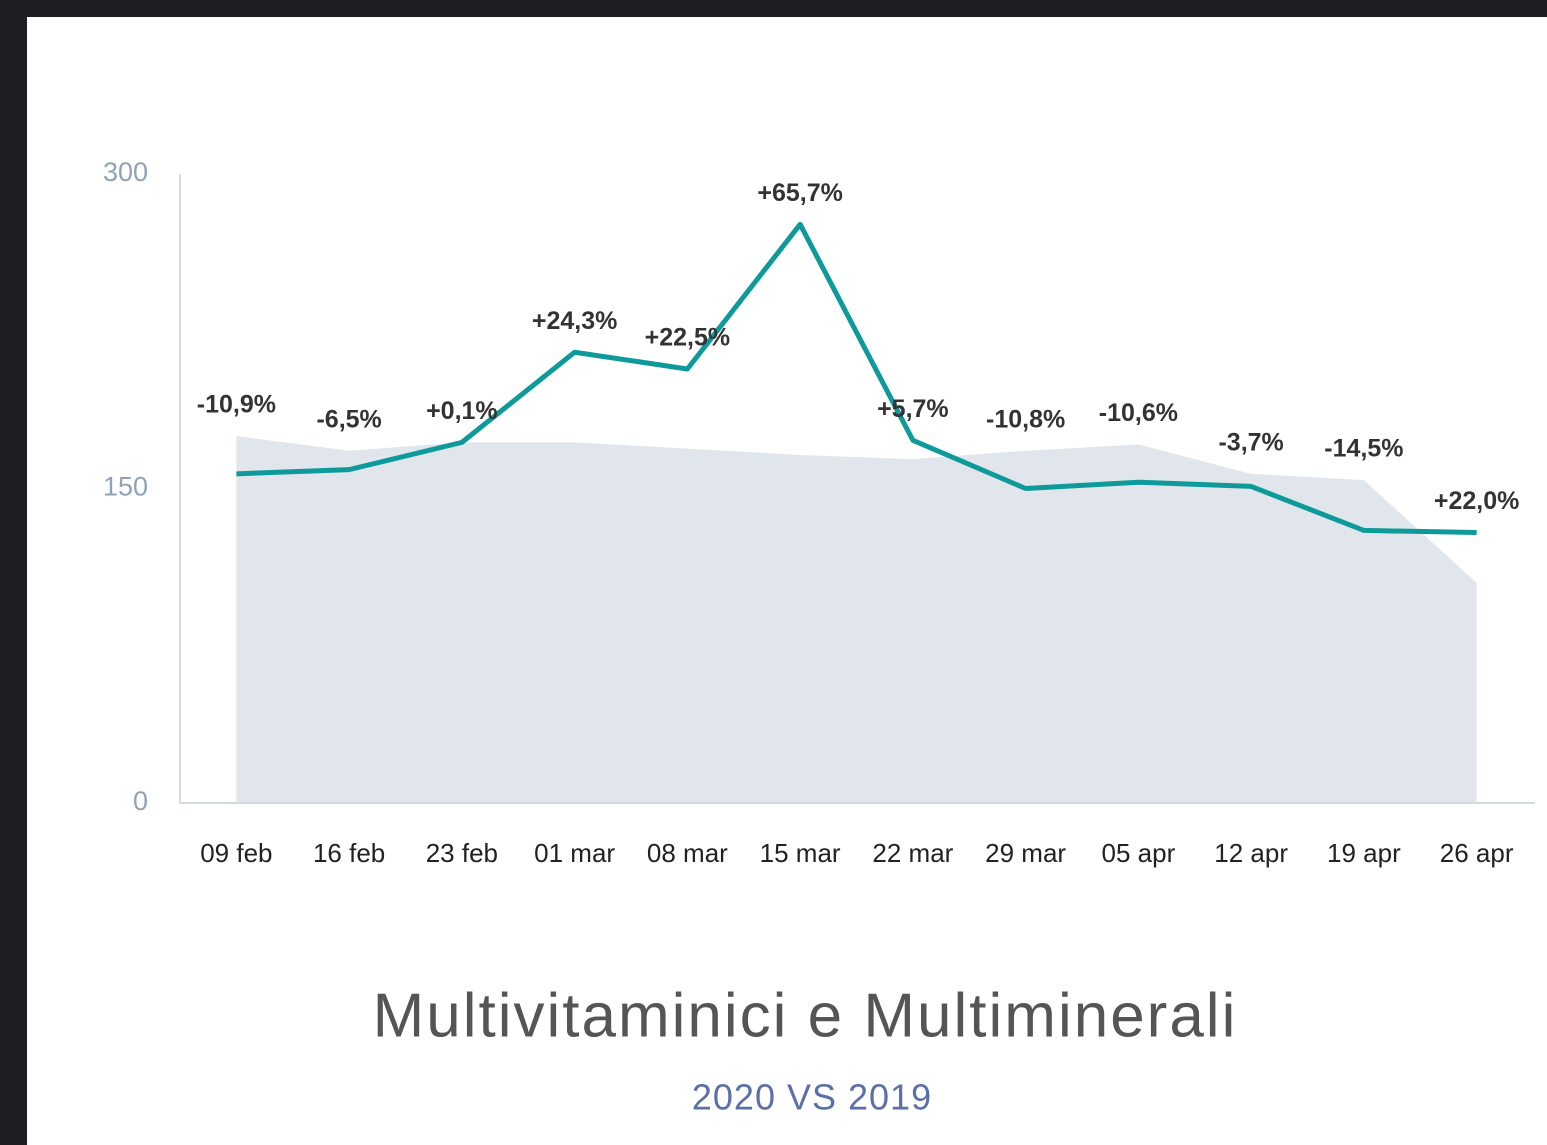 The width and height of the screenshot is (1547, 1145). Describe the element at coordinates (349, 853) in the screenshot. I see `x-tick-label: 16 feb` at that location.